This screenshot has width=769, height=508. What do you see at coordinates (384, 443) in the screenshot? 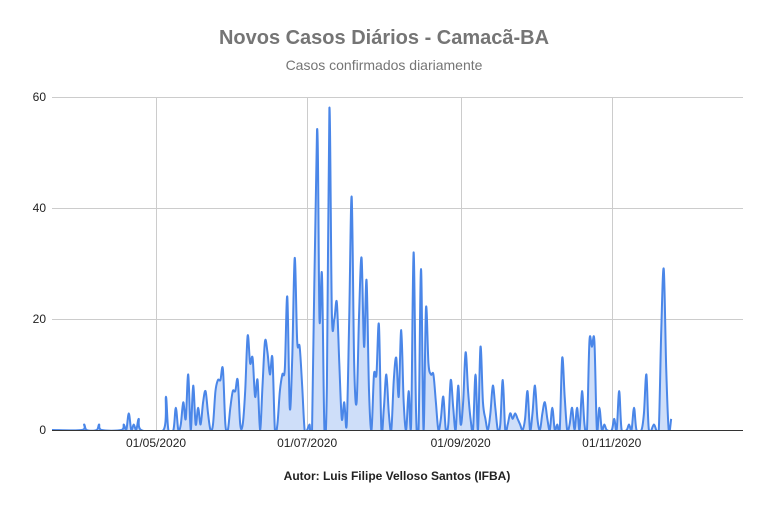
I see `x-axis-ticks: 01/05/2020 01/07/2020 01/09/2020 01/11/2020` at bounding box center [384, 443].